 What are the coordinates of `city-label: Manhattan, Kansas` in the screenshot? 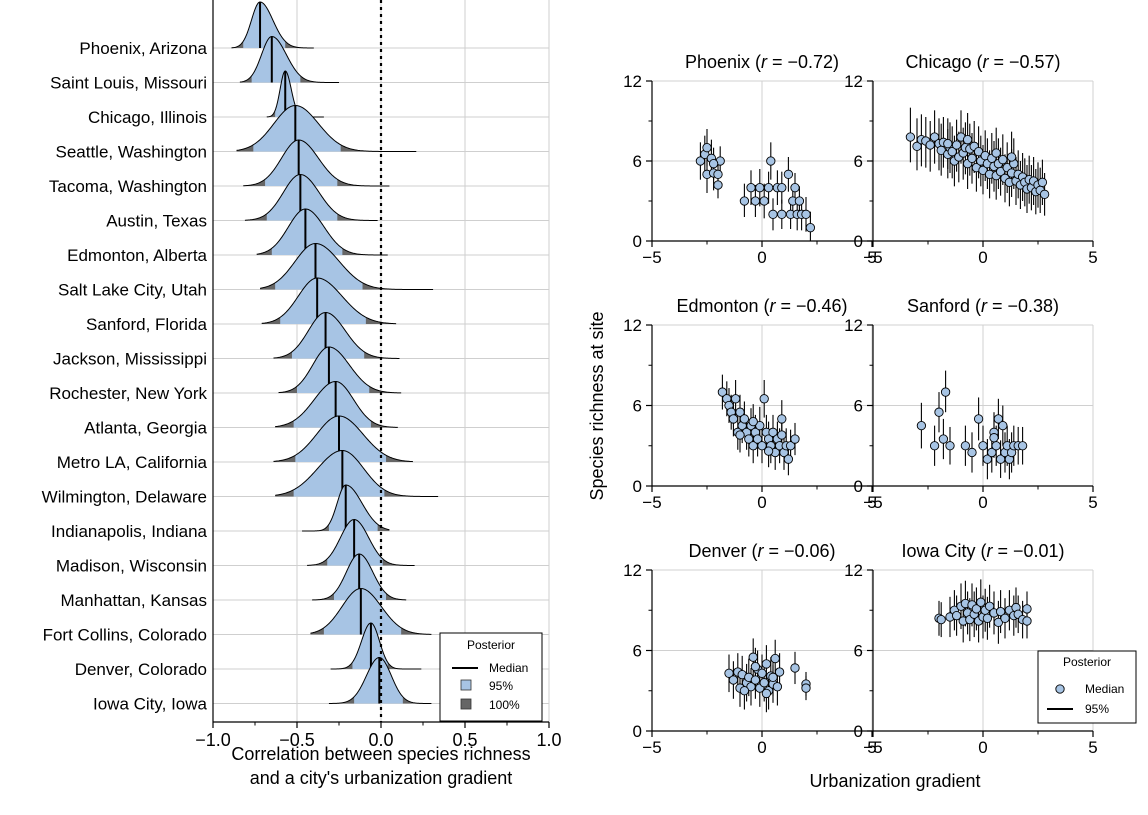 It's located at (134, 600).